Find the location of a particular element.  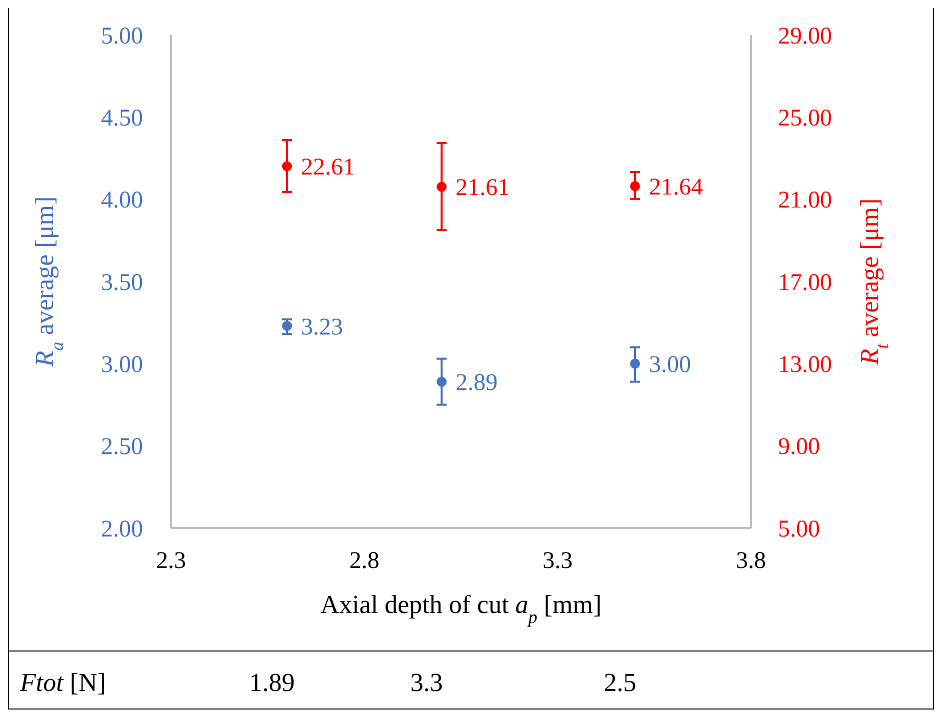

data-label: 22.61 is located at coordinates (328, 167).